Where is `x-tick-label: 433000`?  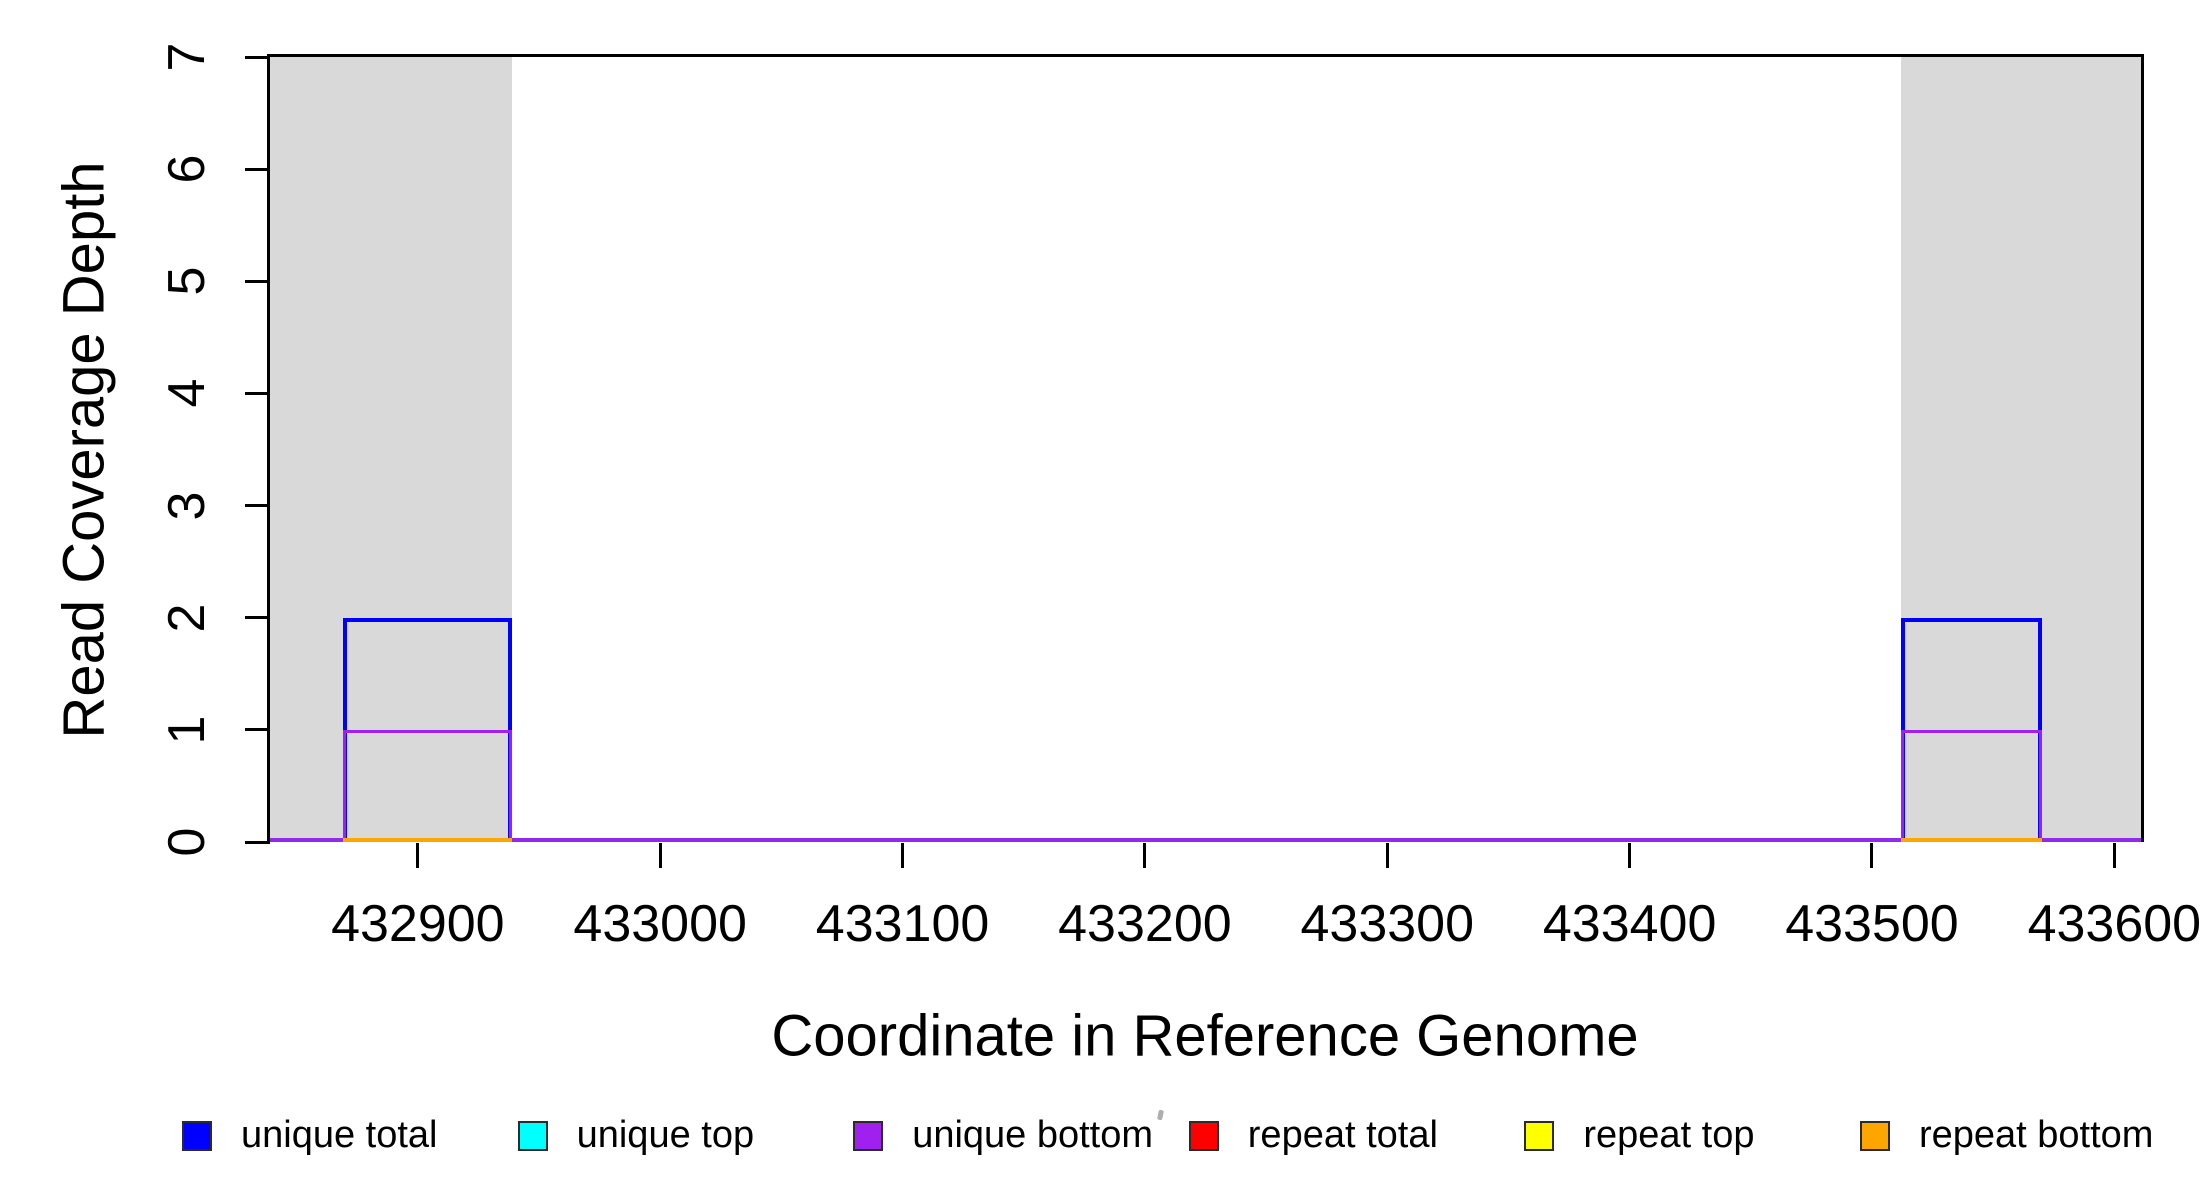 x-tick-label: 433000 is located at coordinates (660, 924).